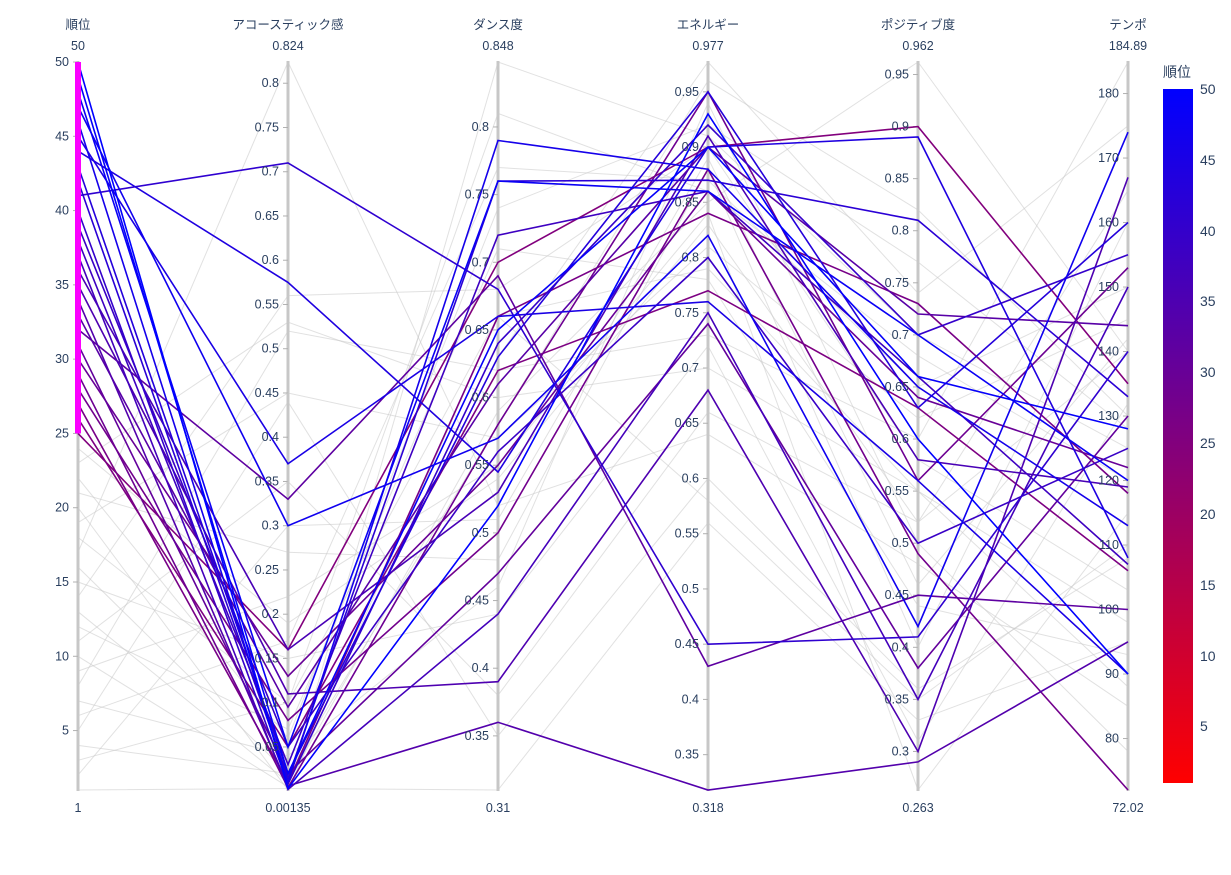 The height and width of the screenshot is (875, 1231). I want to click on colorbar-tick-label: 50, so click(1208, 89).